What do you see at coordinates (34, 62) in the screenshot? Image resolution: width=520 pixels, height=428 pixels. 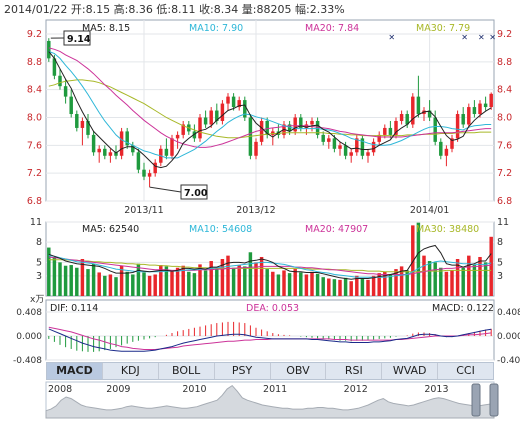 I see `price-y-tick-left: 8.8` at bounding box center [34, 62].